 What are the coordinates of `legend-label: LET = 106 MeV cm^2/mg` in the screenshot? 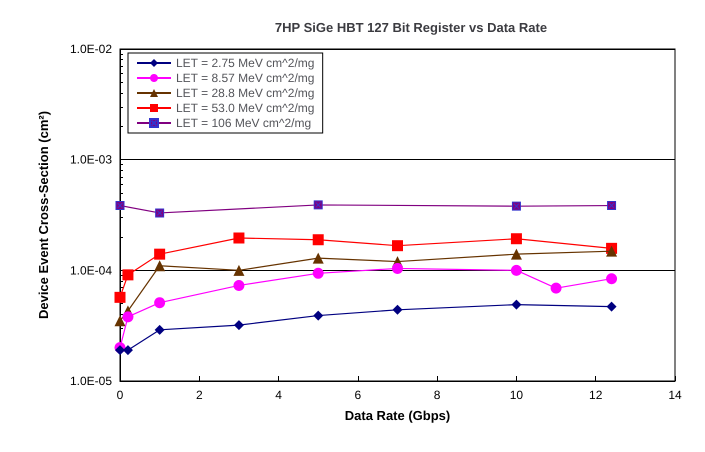 It's located at (244, 123).